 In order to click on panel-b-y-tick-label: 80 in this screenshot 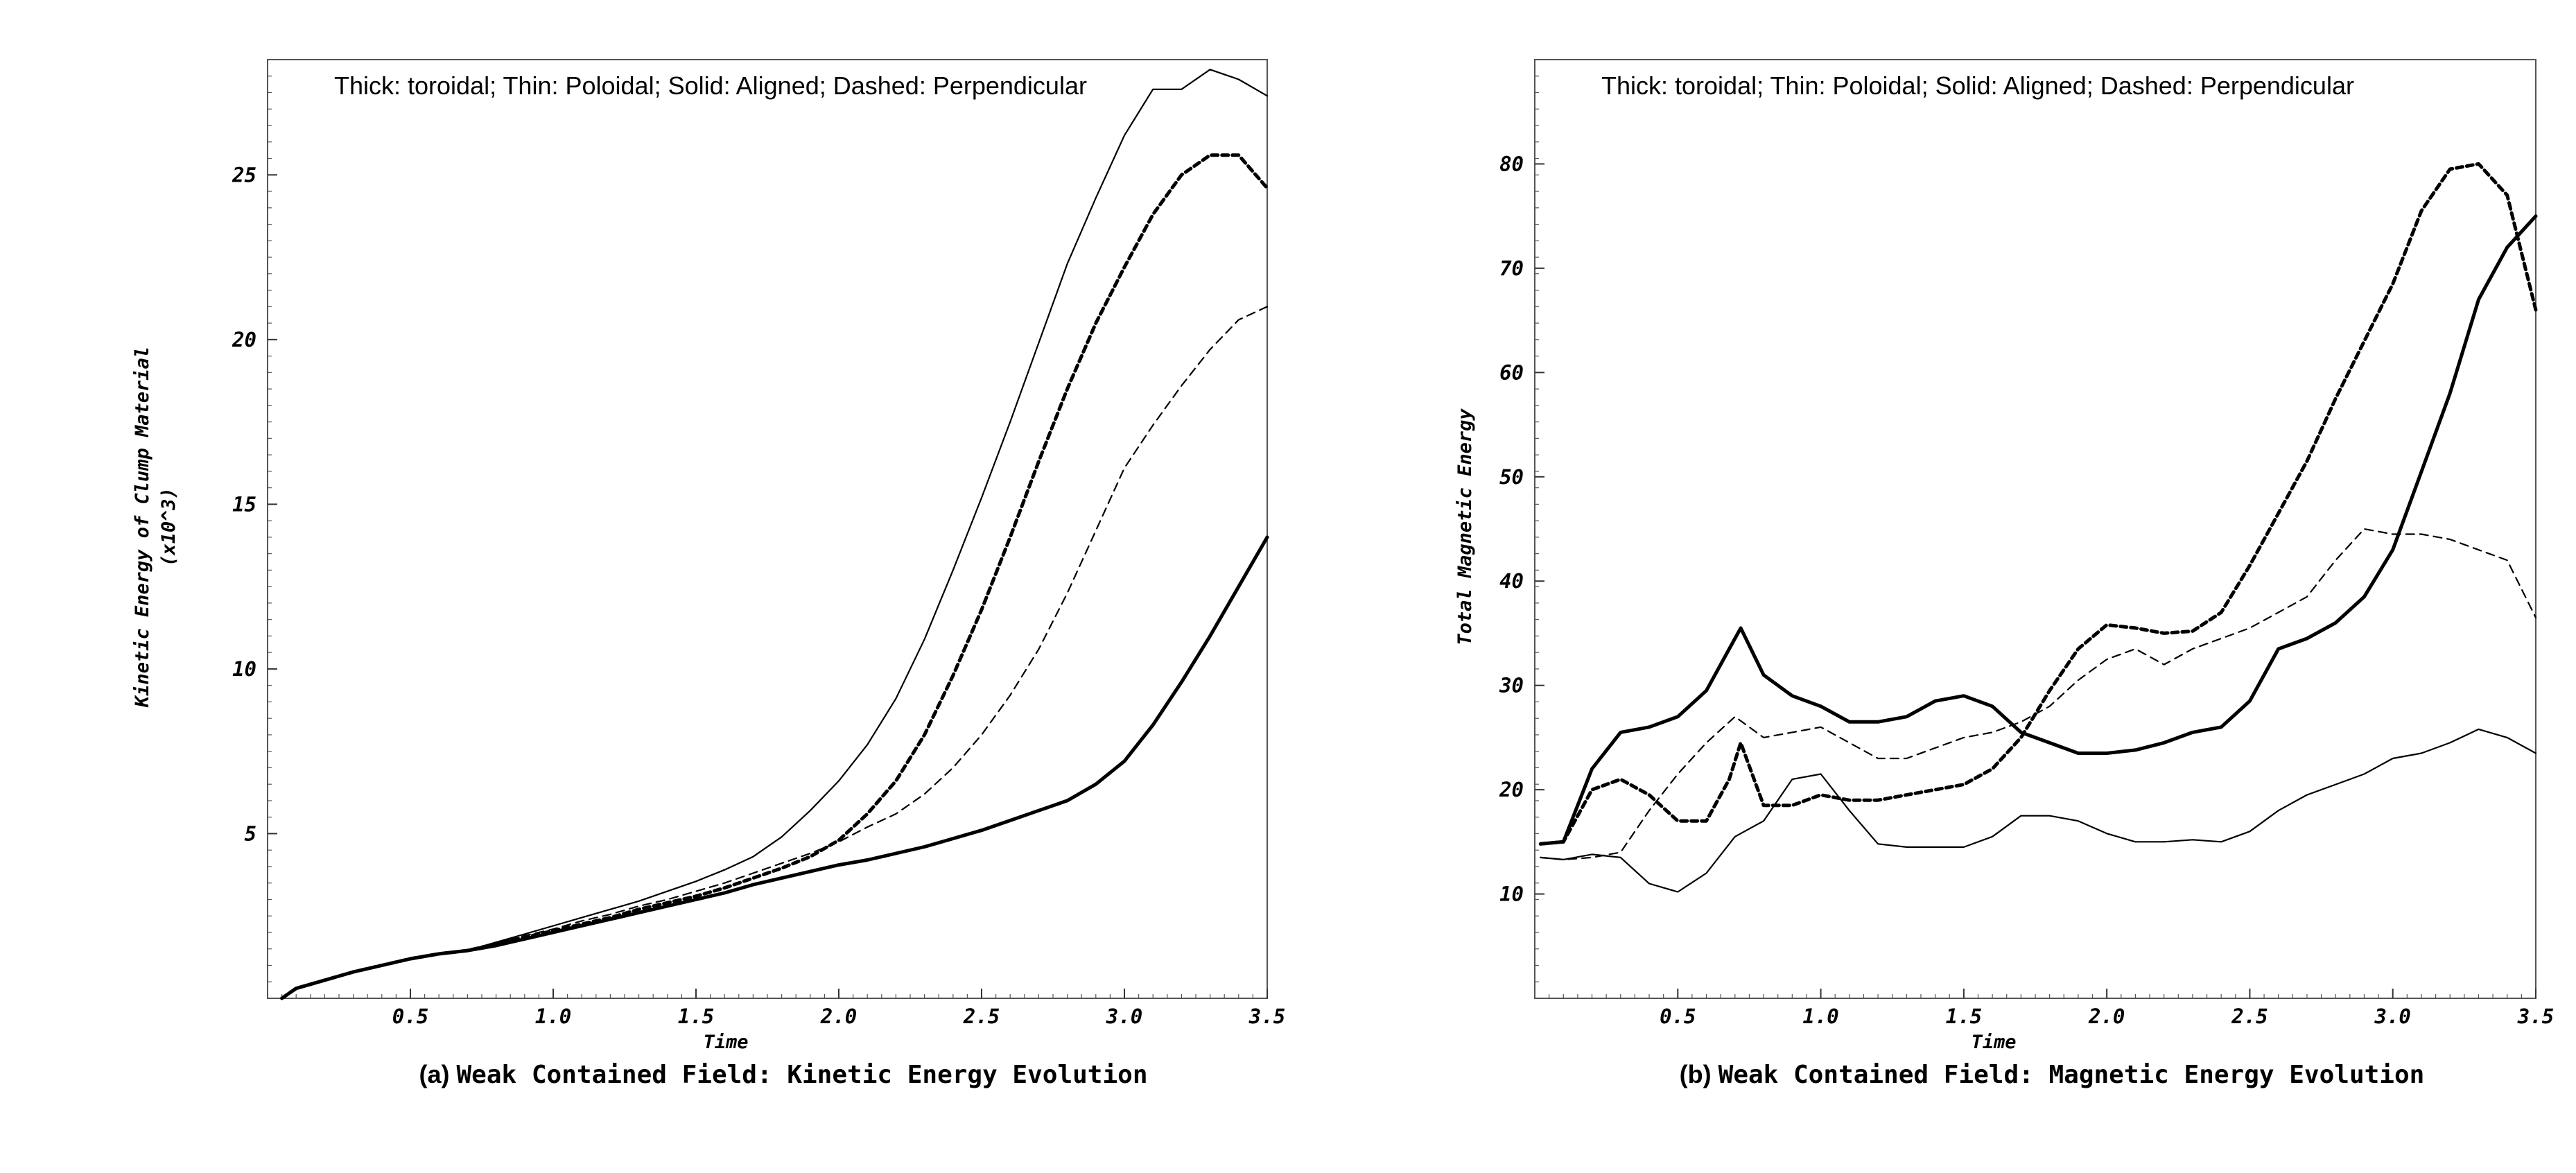, I will do `click(1511, 163)`.